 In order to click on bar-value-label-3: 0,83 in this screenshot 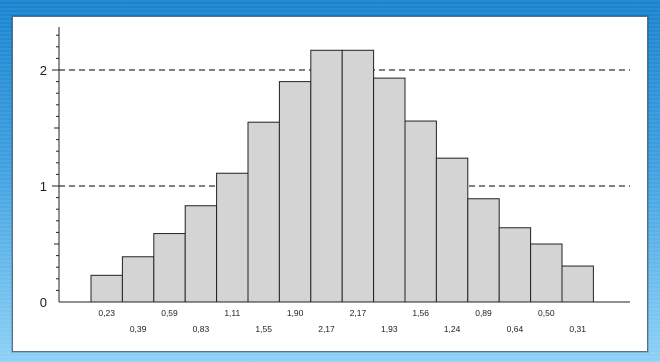, I will do `click(201, 329)`.